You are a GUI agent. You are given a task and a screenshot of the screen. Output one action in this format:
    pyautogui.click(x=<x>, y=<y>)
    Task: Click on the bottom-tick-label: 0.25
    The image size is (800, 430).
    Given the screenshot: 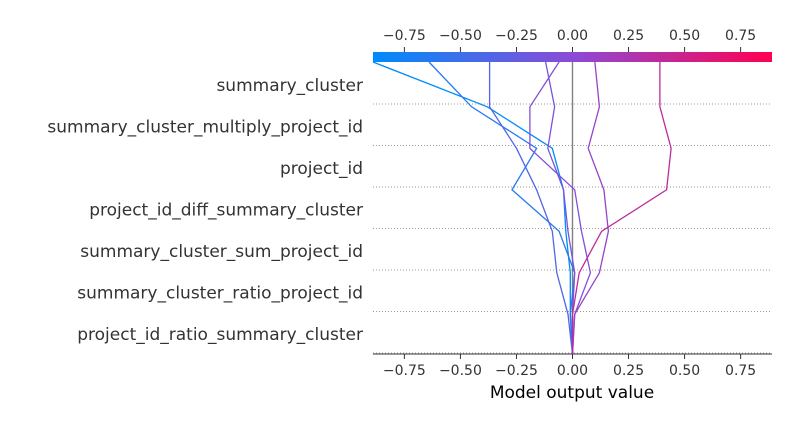 What is the action you would take?
    pyautogui.click(x=628, y=371)
    